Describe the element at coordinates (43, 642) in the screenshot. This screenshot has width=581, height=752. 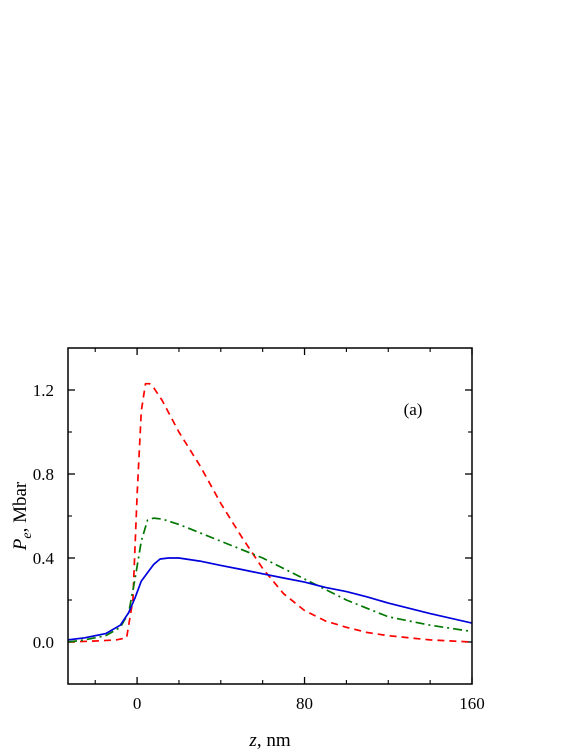
I see `y-tick-label: 0.0` at that location.